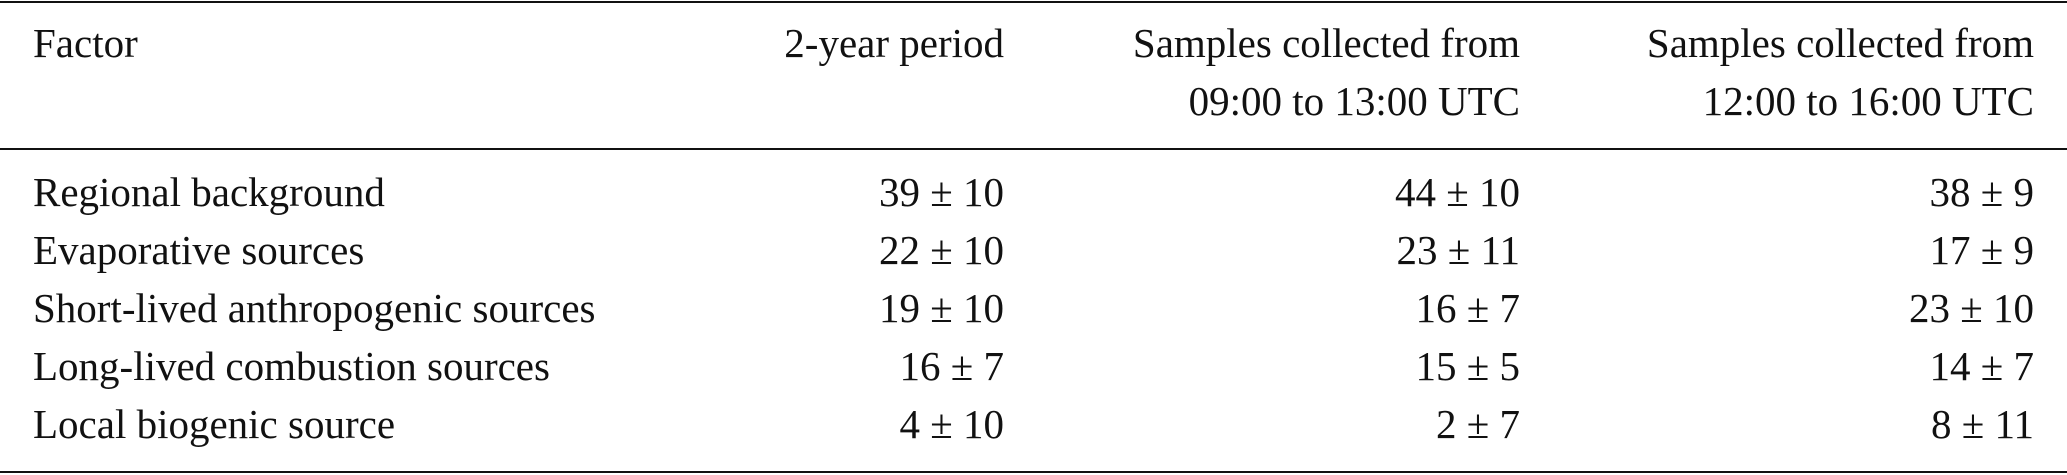  Describe the element at coordinates (1354, 101) in the screenshot. I see `header-cell: 09:00 to 13:00 UTC` at that location.